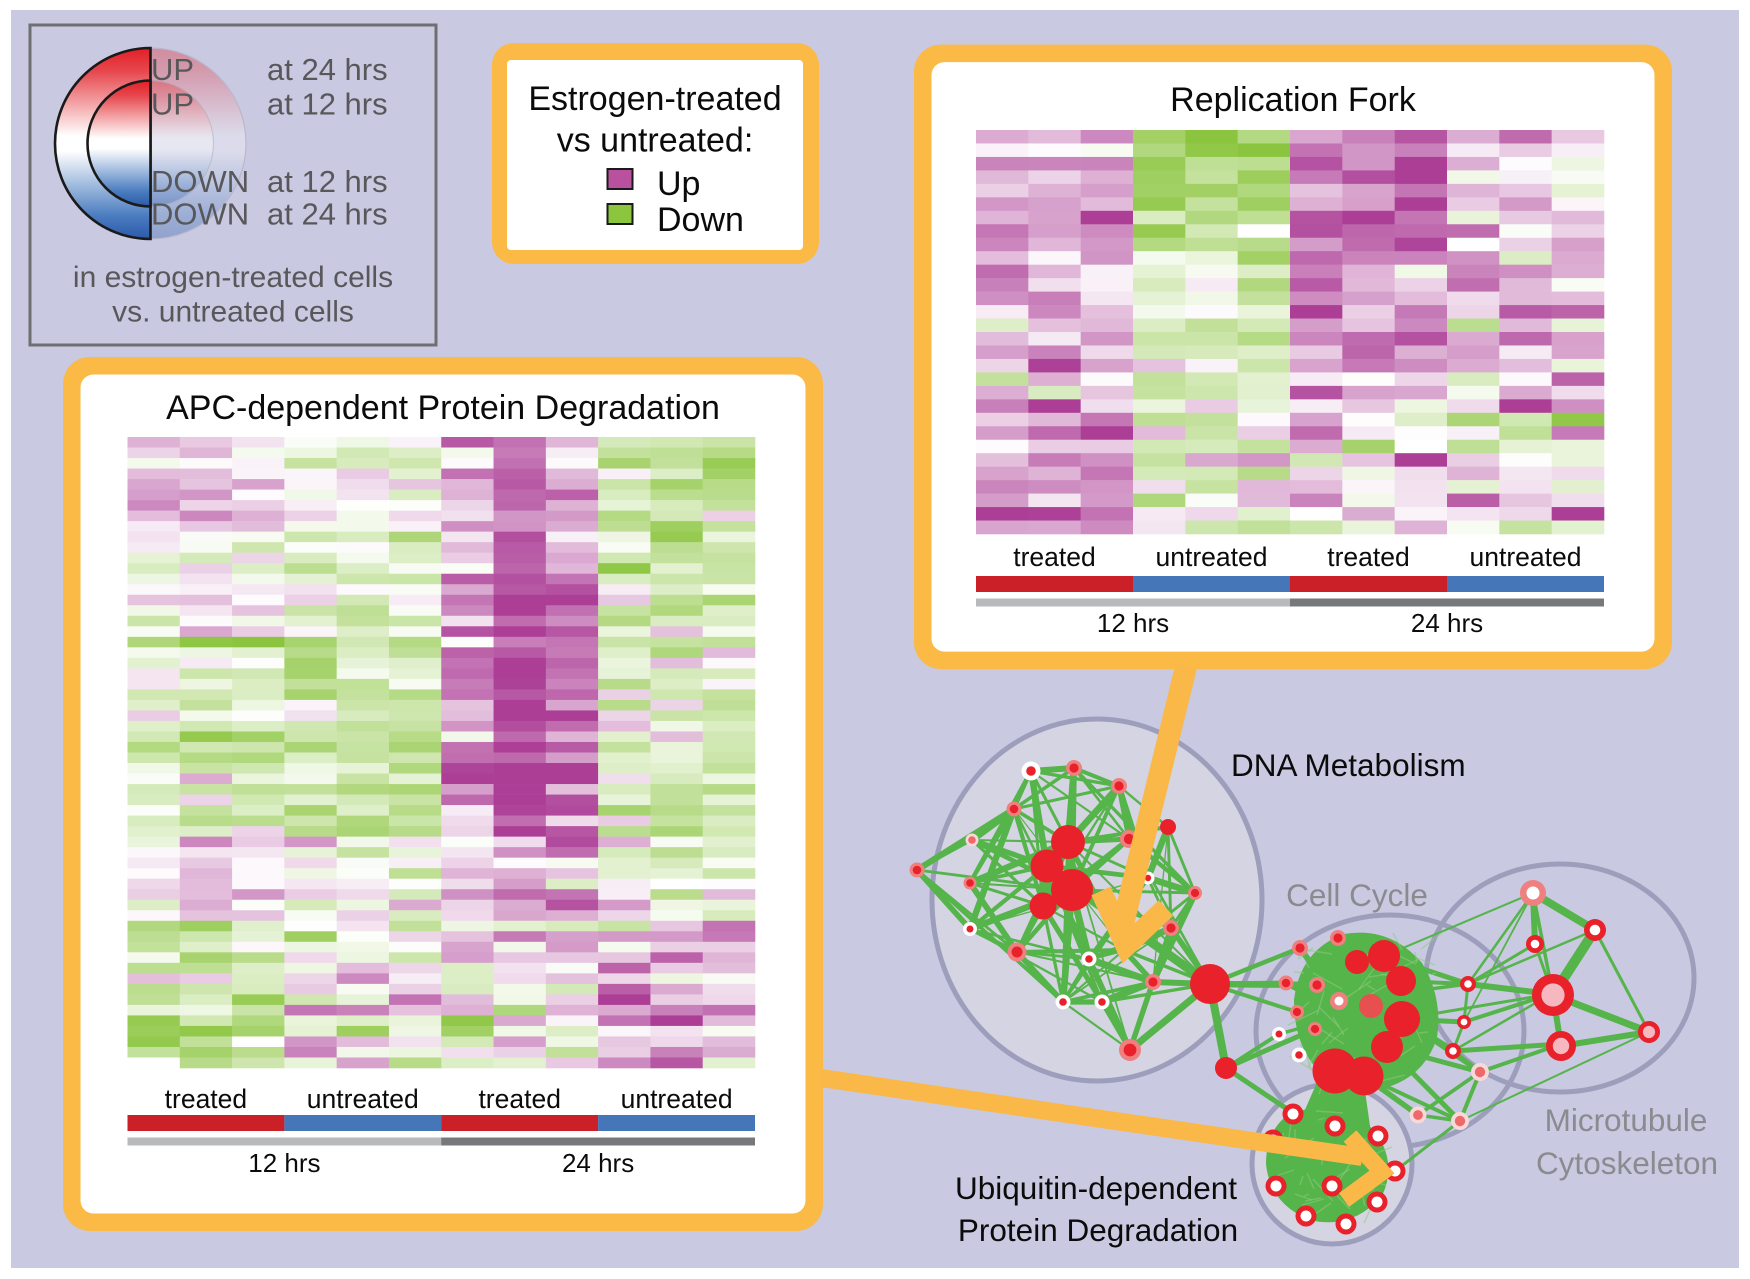 The width and height of the screenshot is (1750, 1279). I want to click on svg-text: Cell Cycle, so click(1357, 895).